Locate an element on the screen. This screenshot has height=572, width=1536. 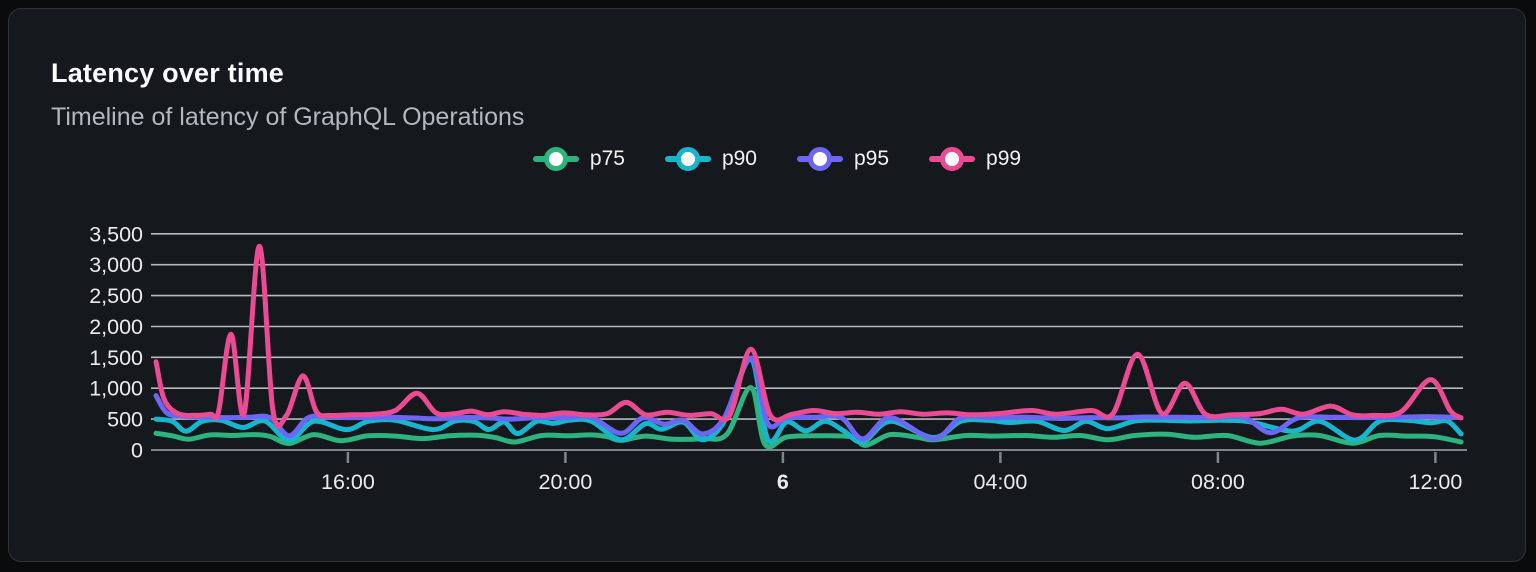
legend-marker-p75-icon is located at coordinates (555, 159).